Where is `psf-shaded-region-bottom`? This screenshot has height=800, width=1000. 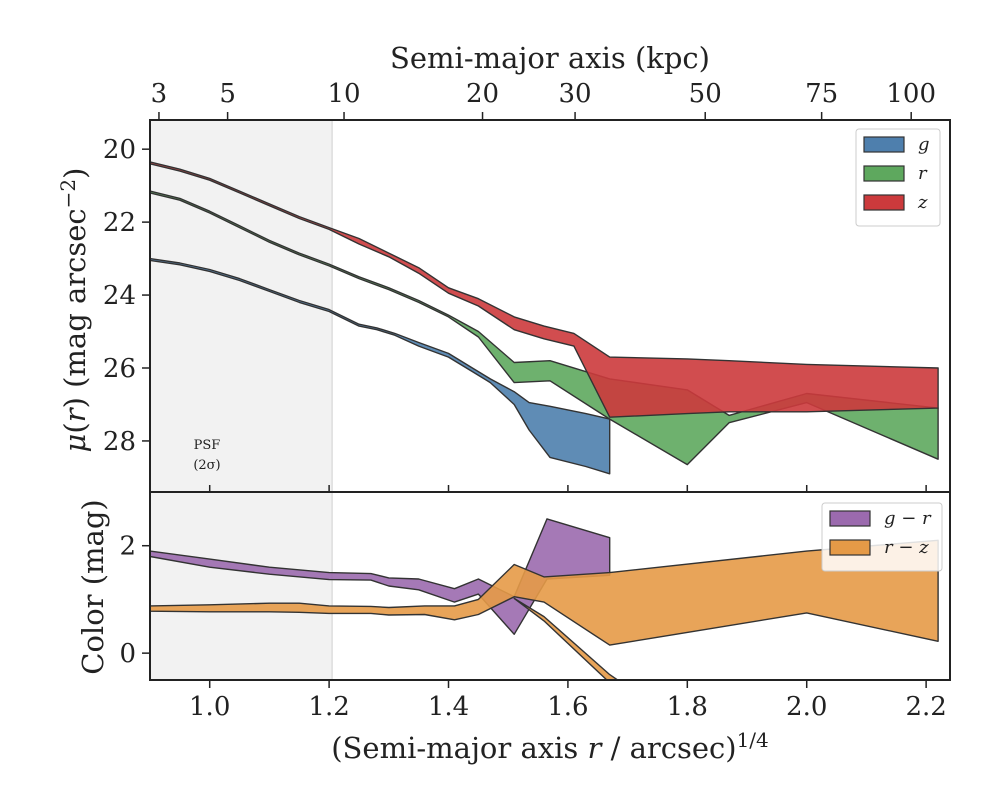 psf-shaded-region-bottom is located at coordinates (241, 586).